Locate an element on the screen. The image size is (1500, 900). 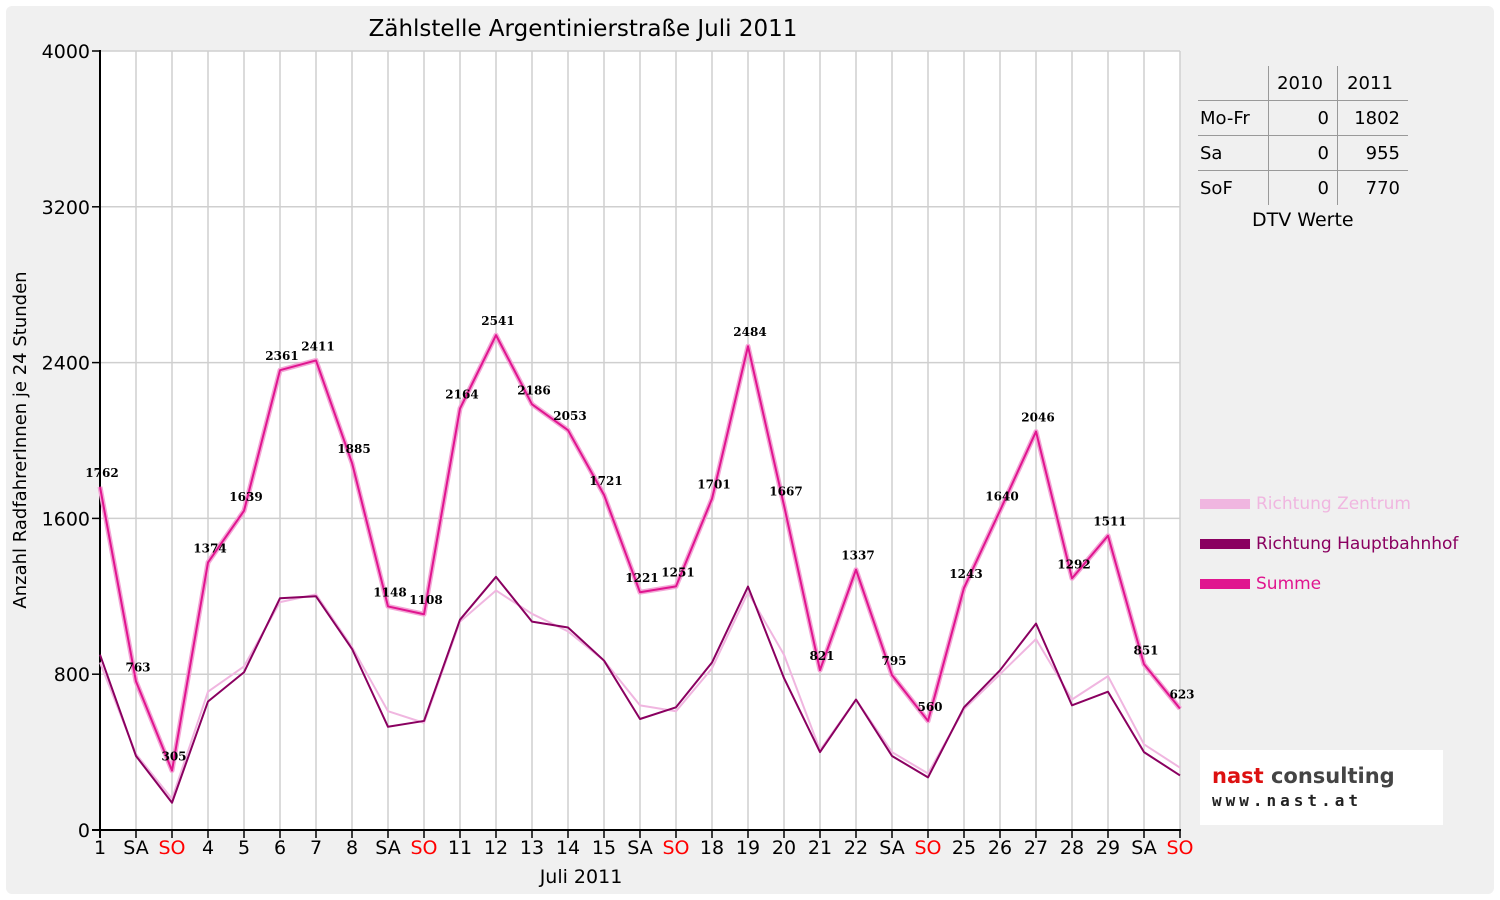
dtv-cell: 1802 is located at coordinates (1372, 118).